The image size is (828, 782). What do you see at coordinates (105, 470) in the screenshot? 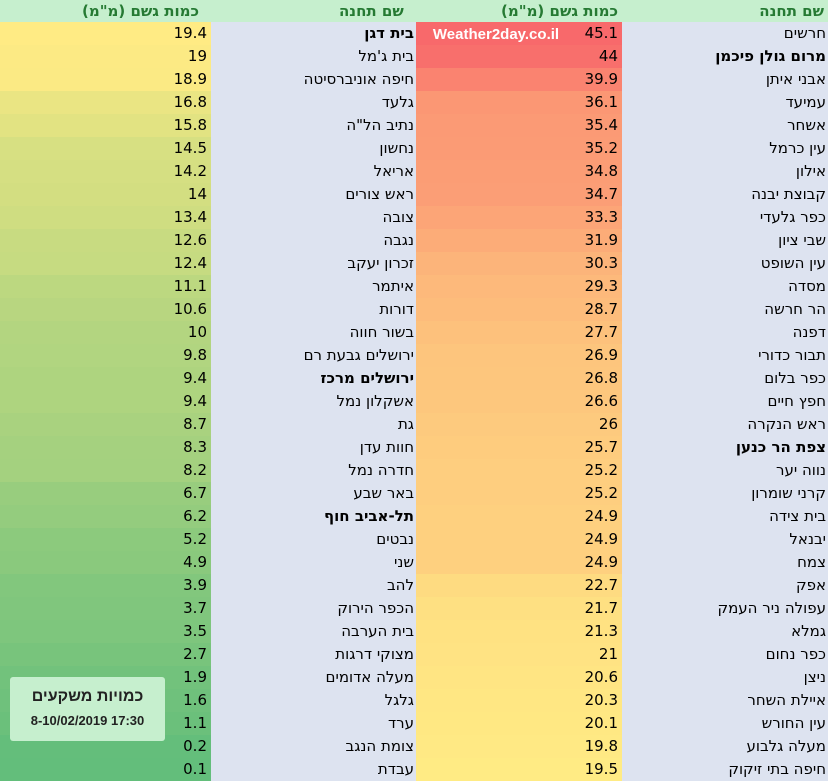
I see `rain-value: 8.2` at bounding box center [105, 470].